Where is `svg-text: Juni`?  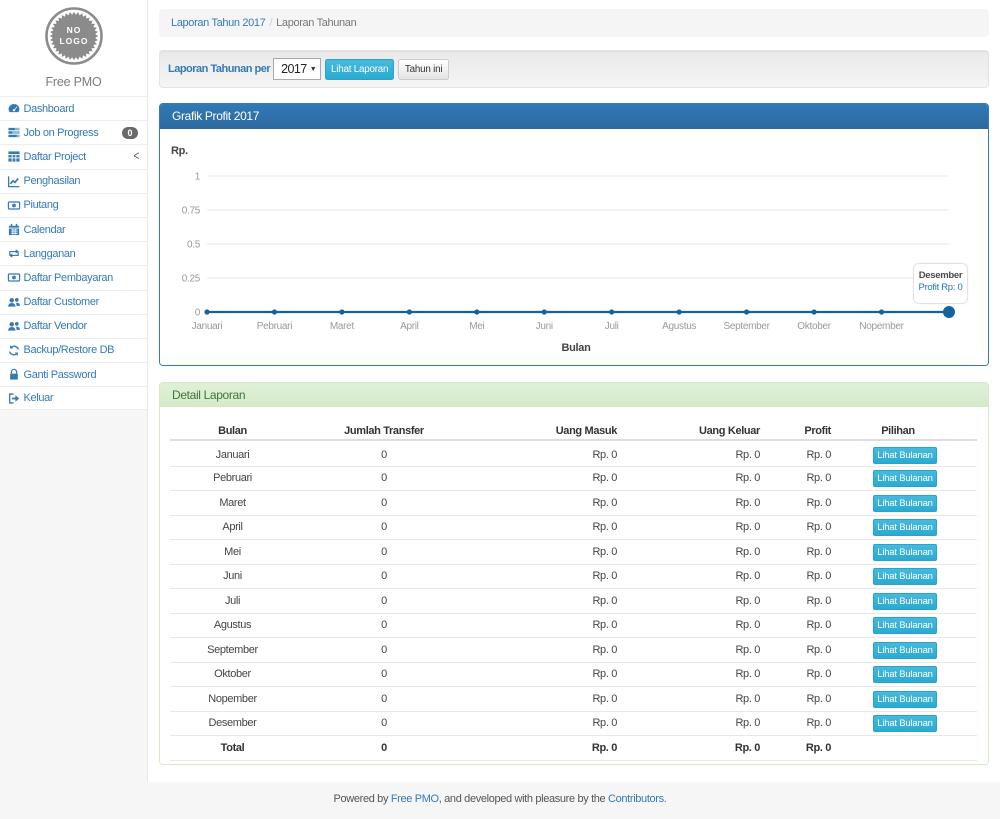 svg-text: Juni is located at coordinates (544, 326).